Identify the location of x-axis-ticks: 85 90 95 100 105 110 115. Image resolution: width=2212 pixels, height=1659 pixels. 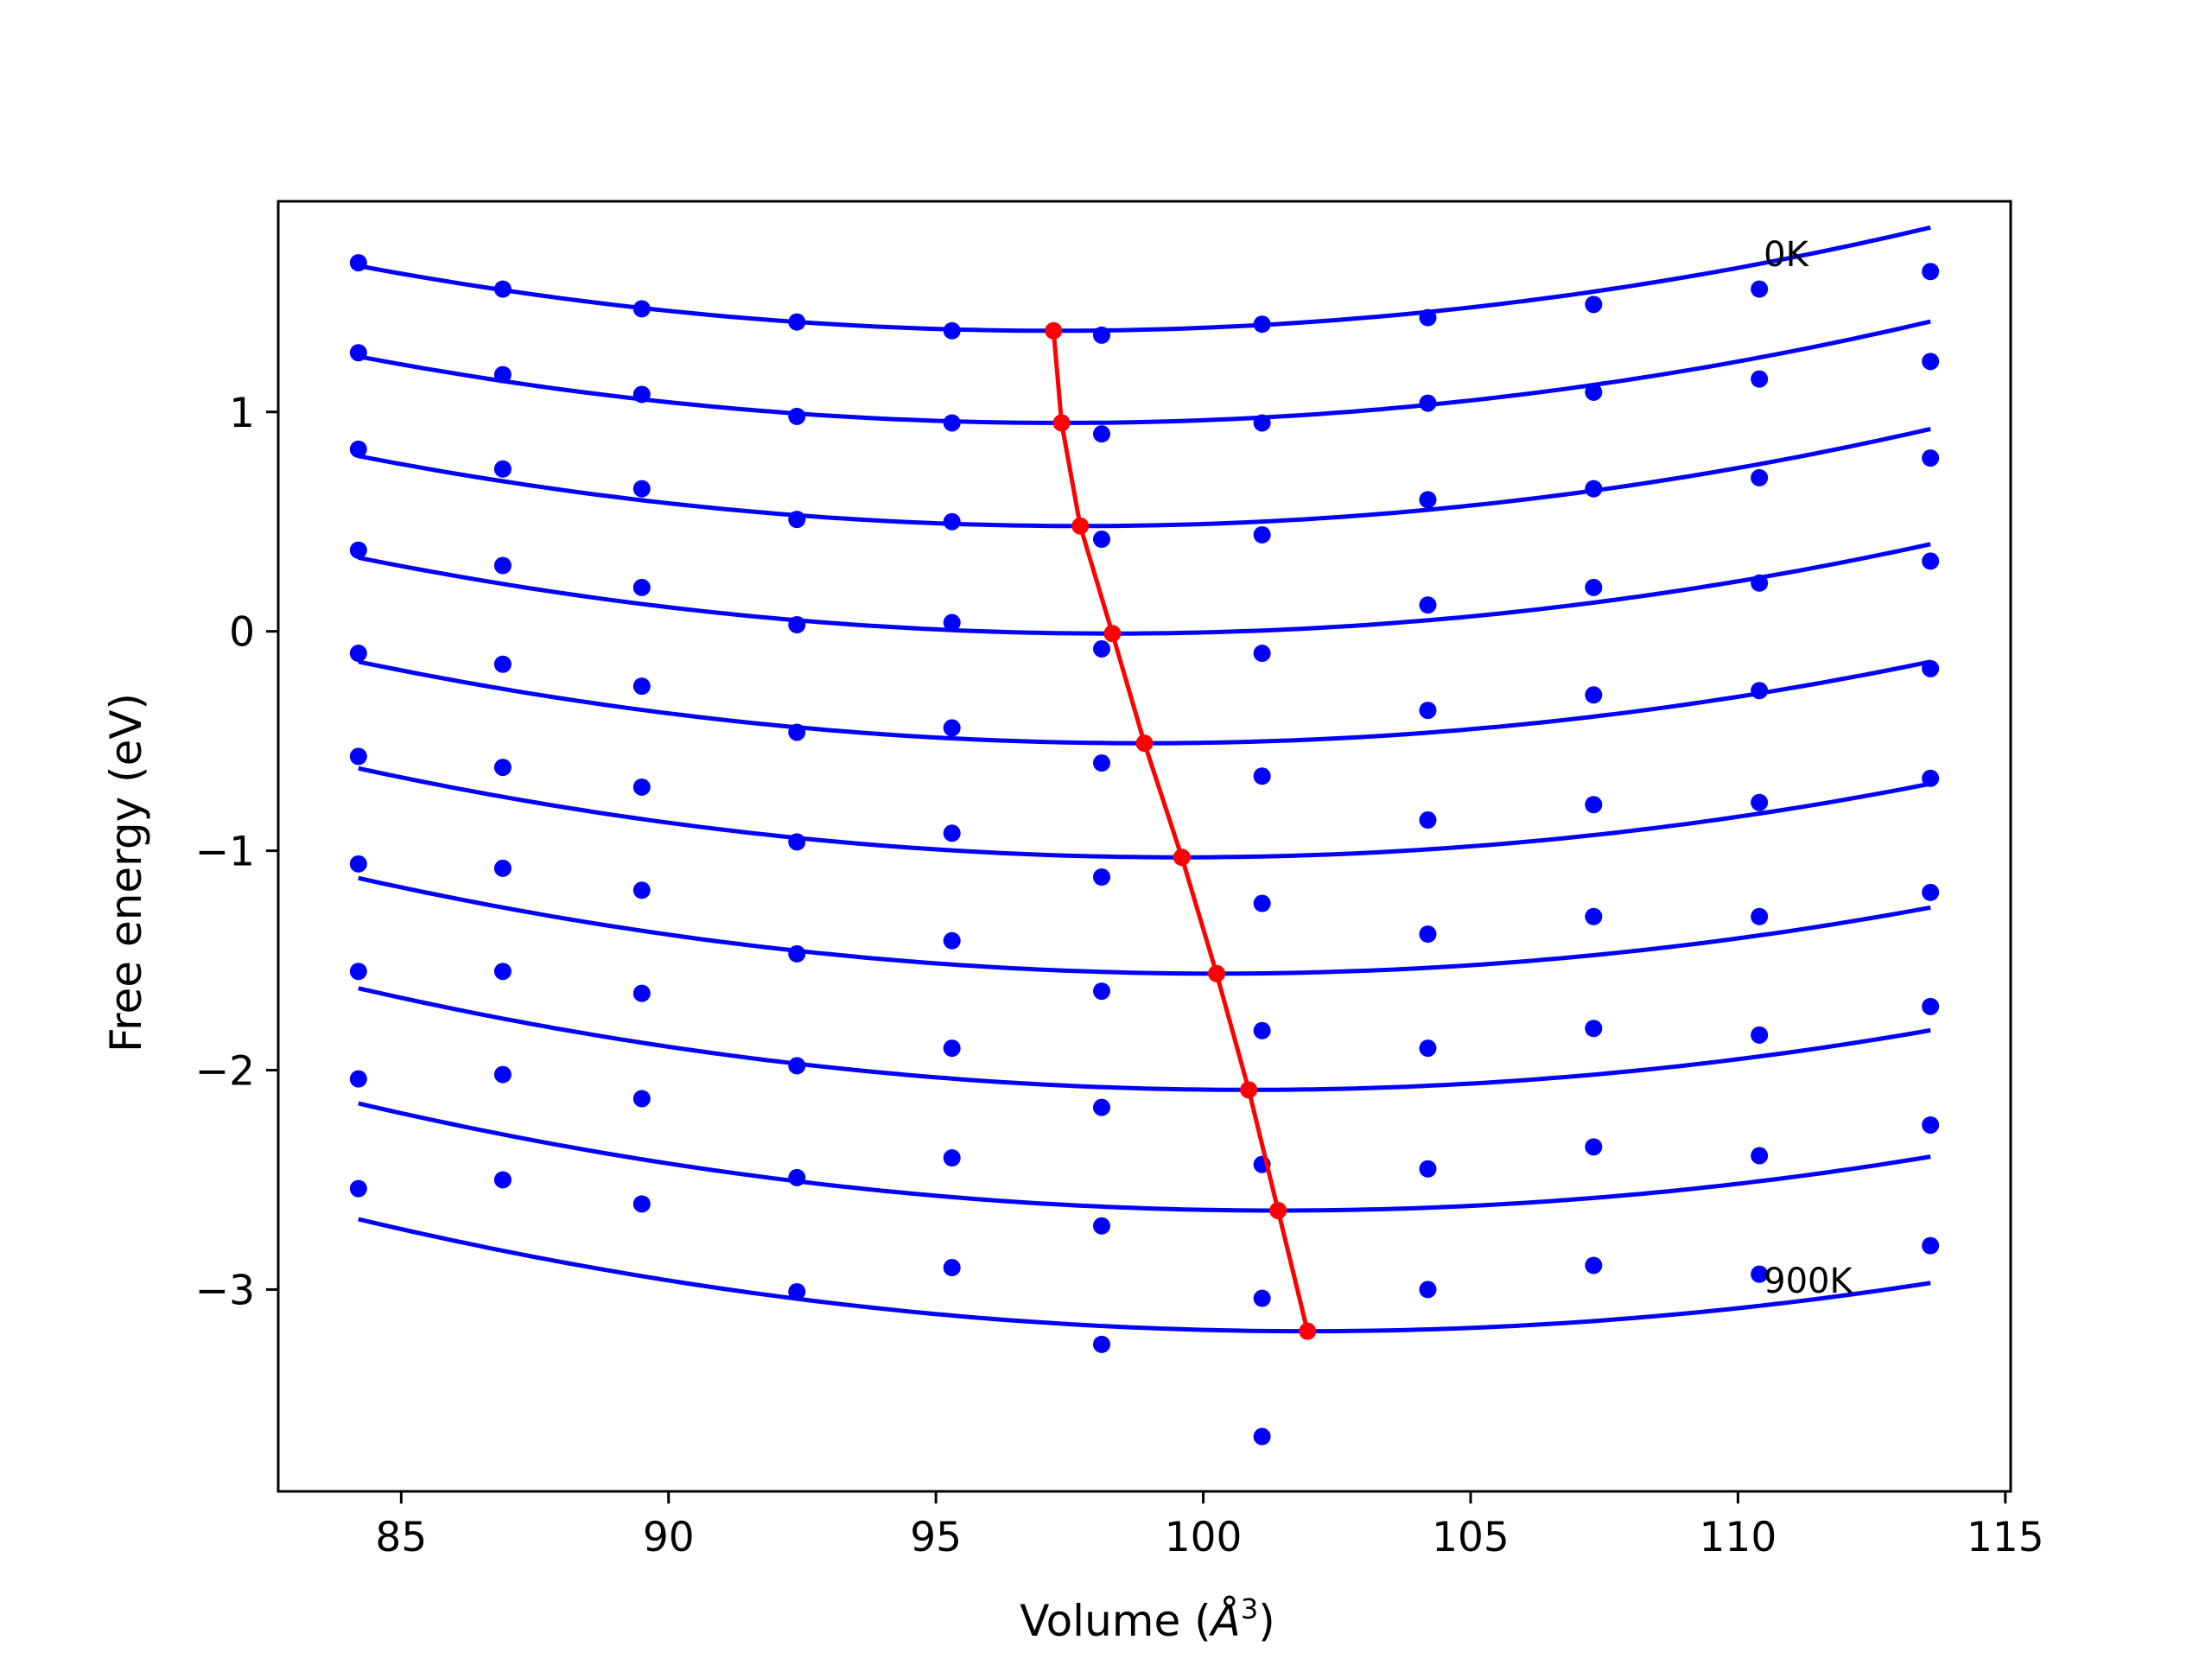
(1209, 1526).